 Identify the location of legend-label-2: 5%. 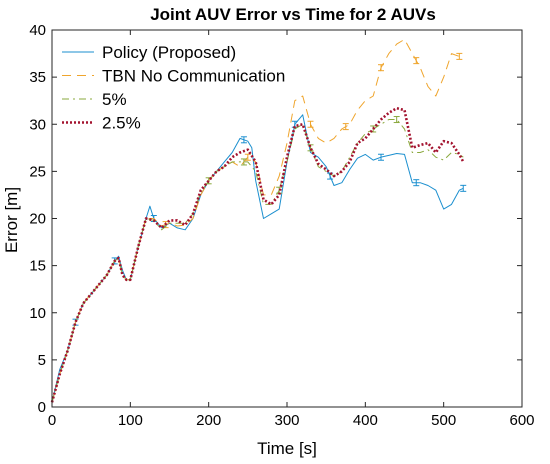
(114, 99).